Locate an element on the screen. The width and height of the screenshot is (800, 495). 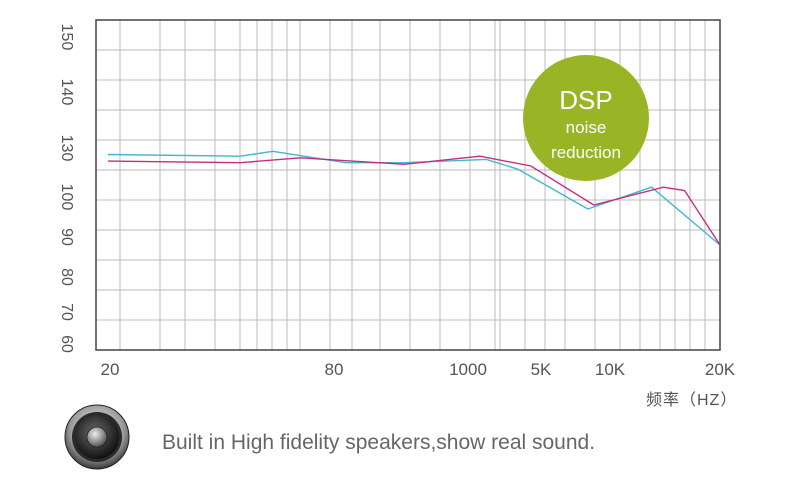
y-tick-label: 150 is located at coordinates (66, 37).